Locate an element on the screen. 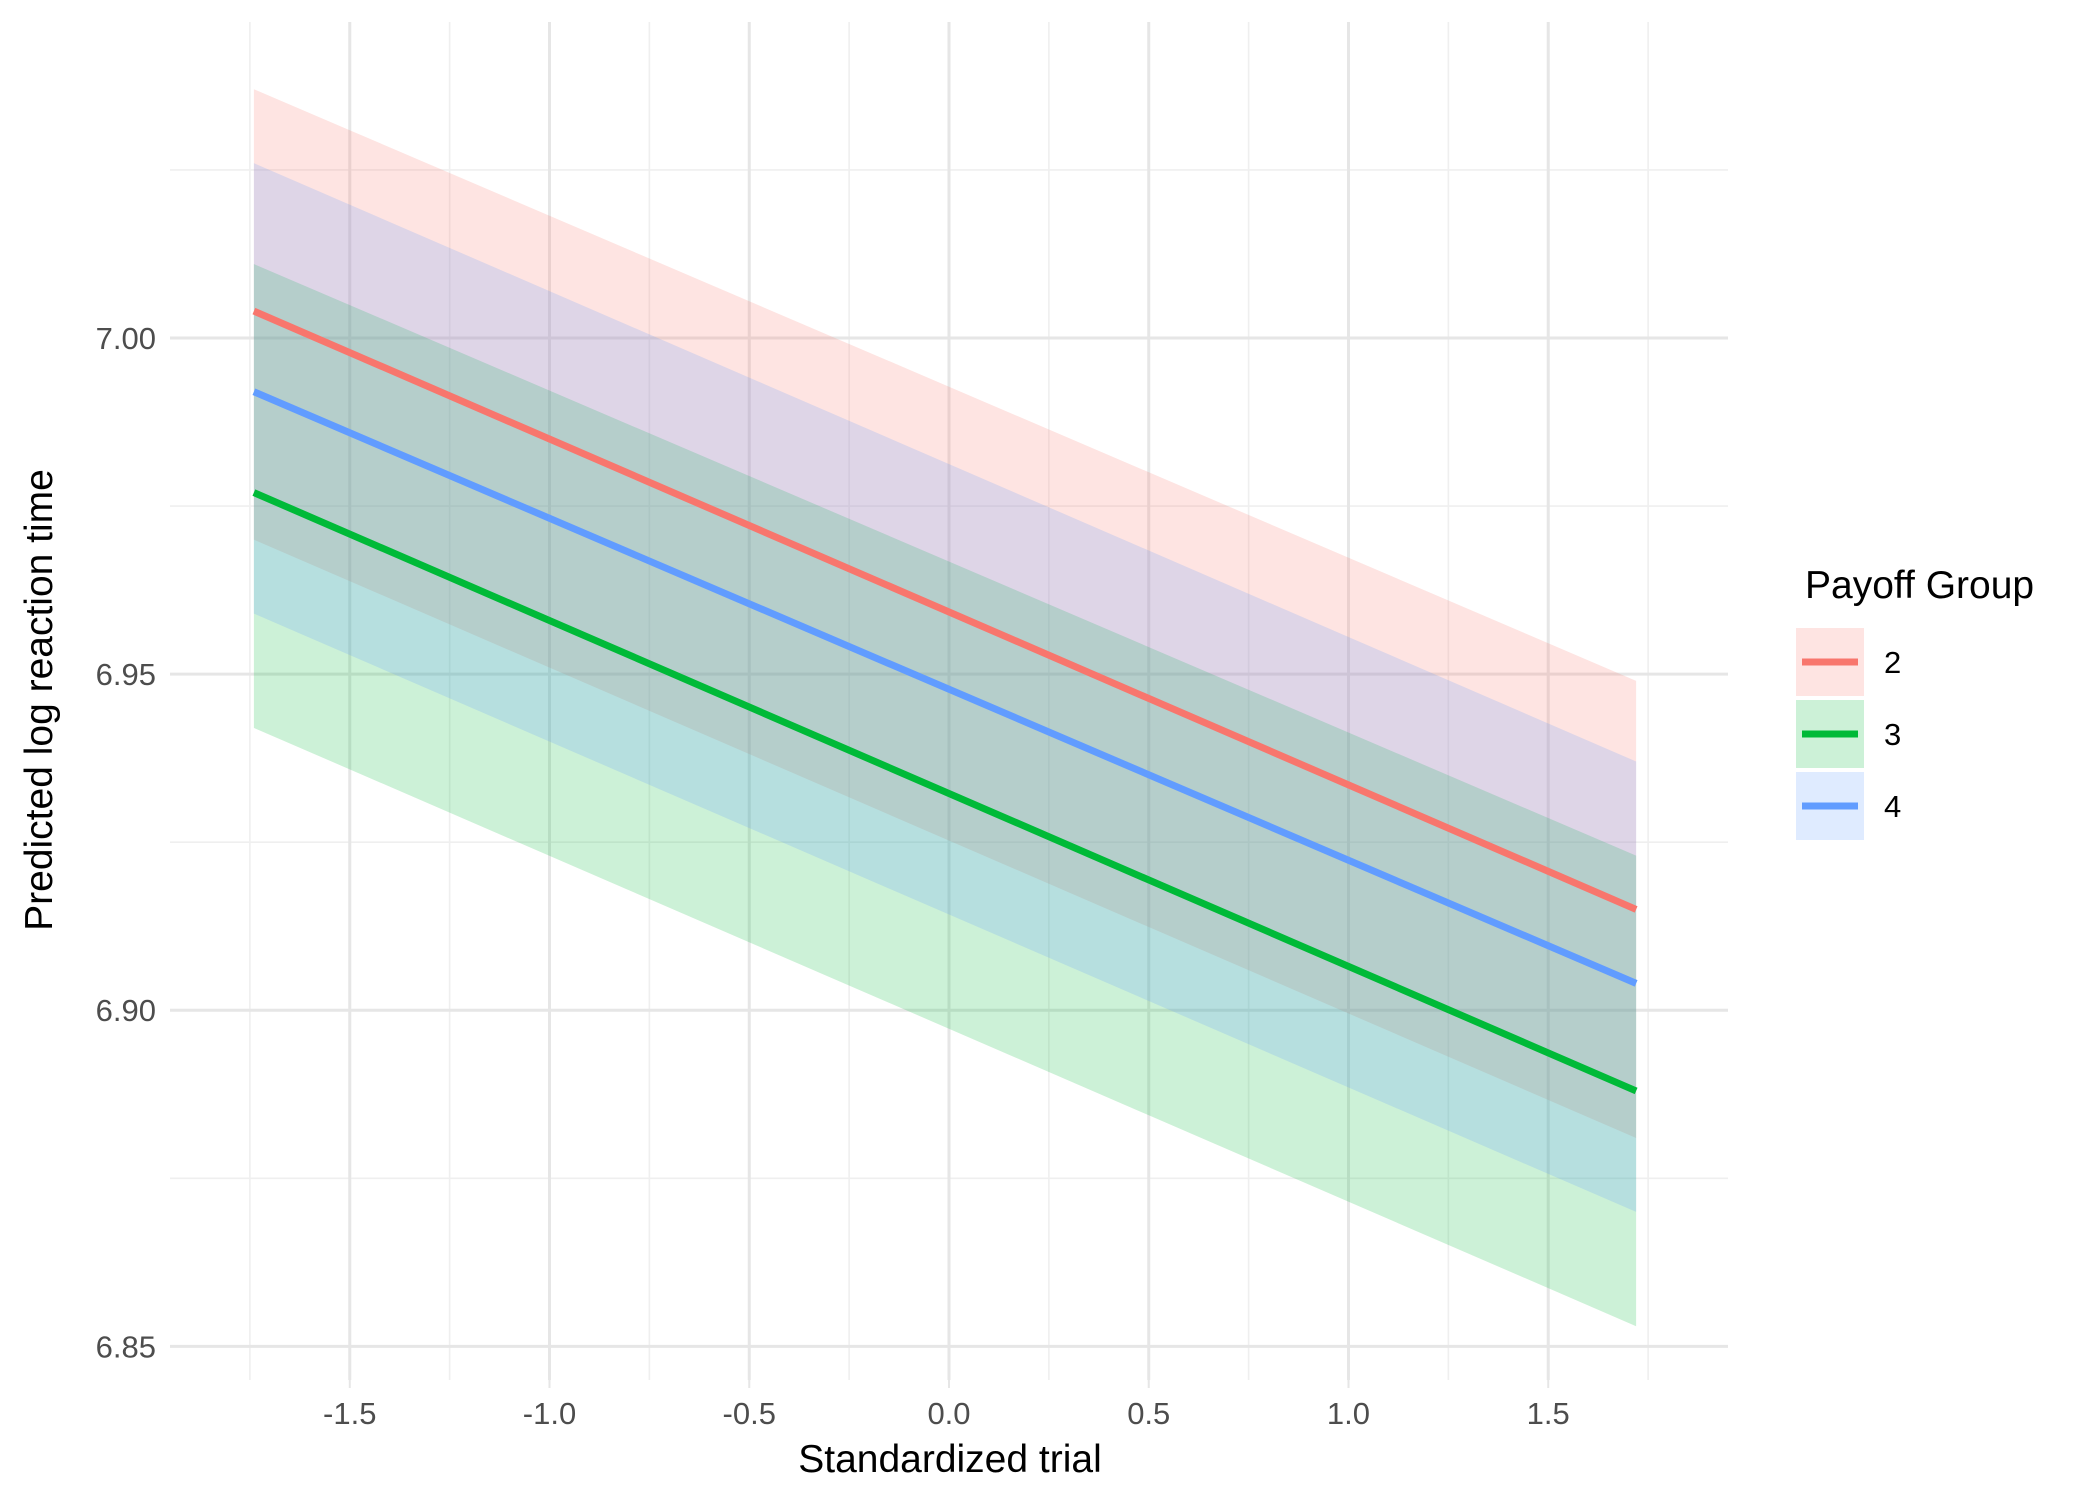 The image size is (2100, 1500). x-axis-ticks: -1.5 -1.0 -0.5 0.0 0.5 1.0 1.5 is located at coordinates (946, 1405).